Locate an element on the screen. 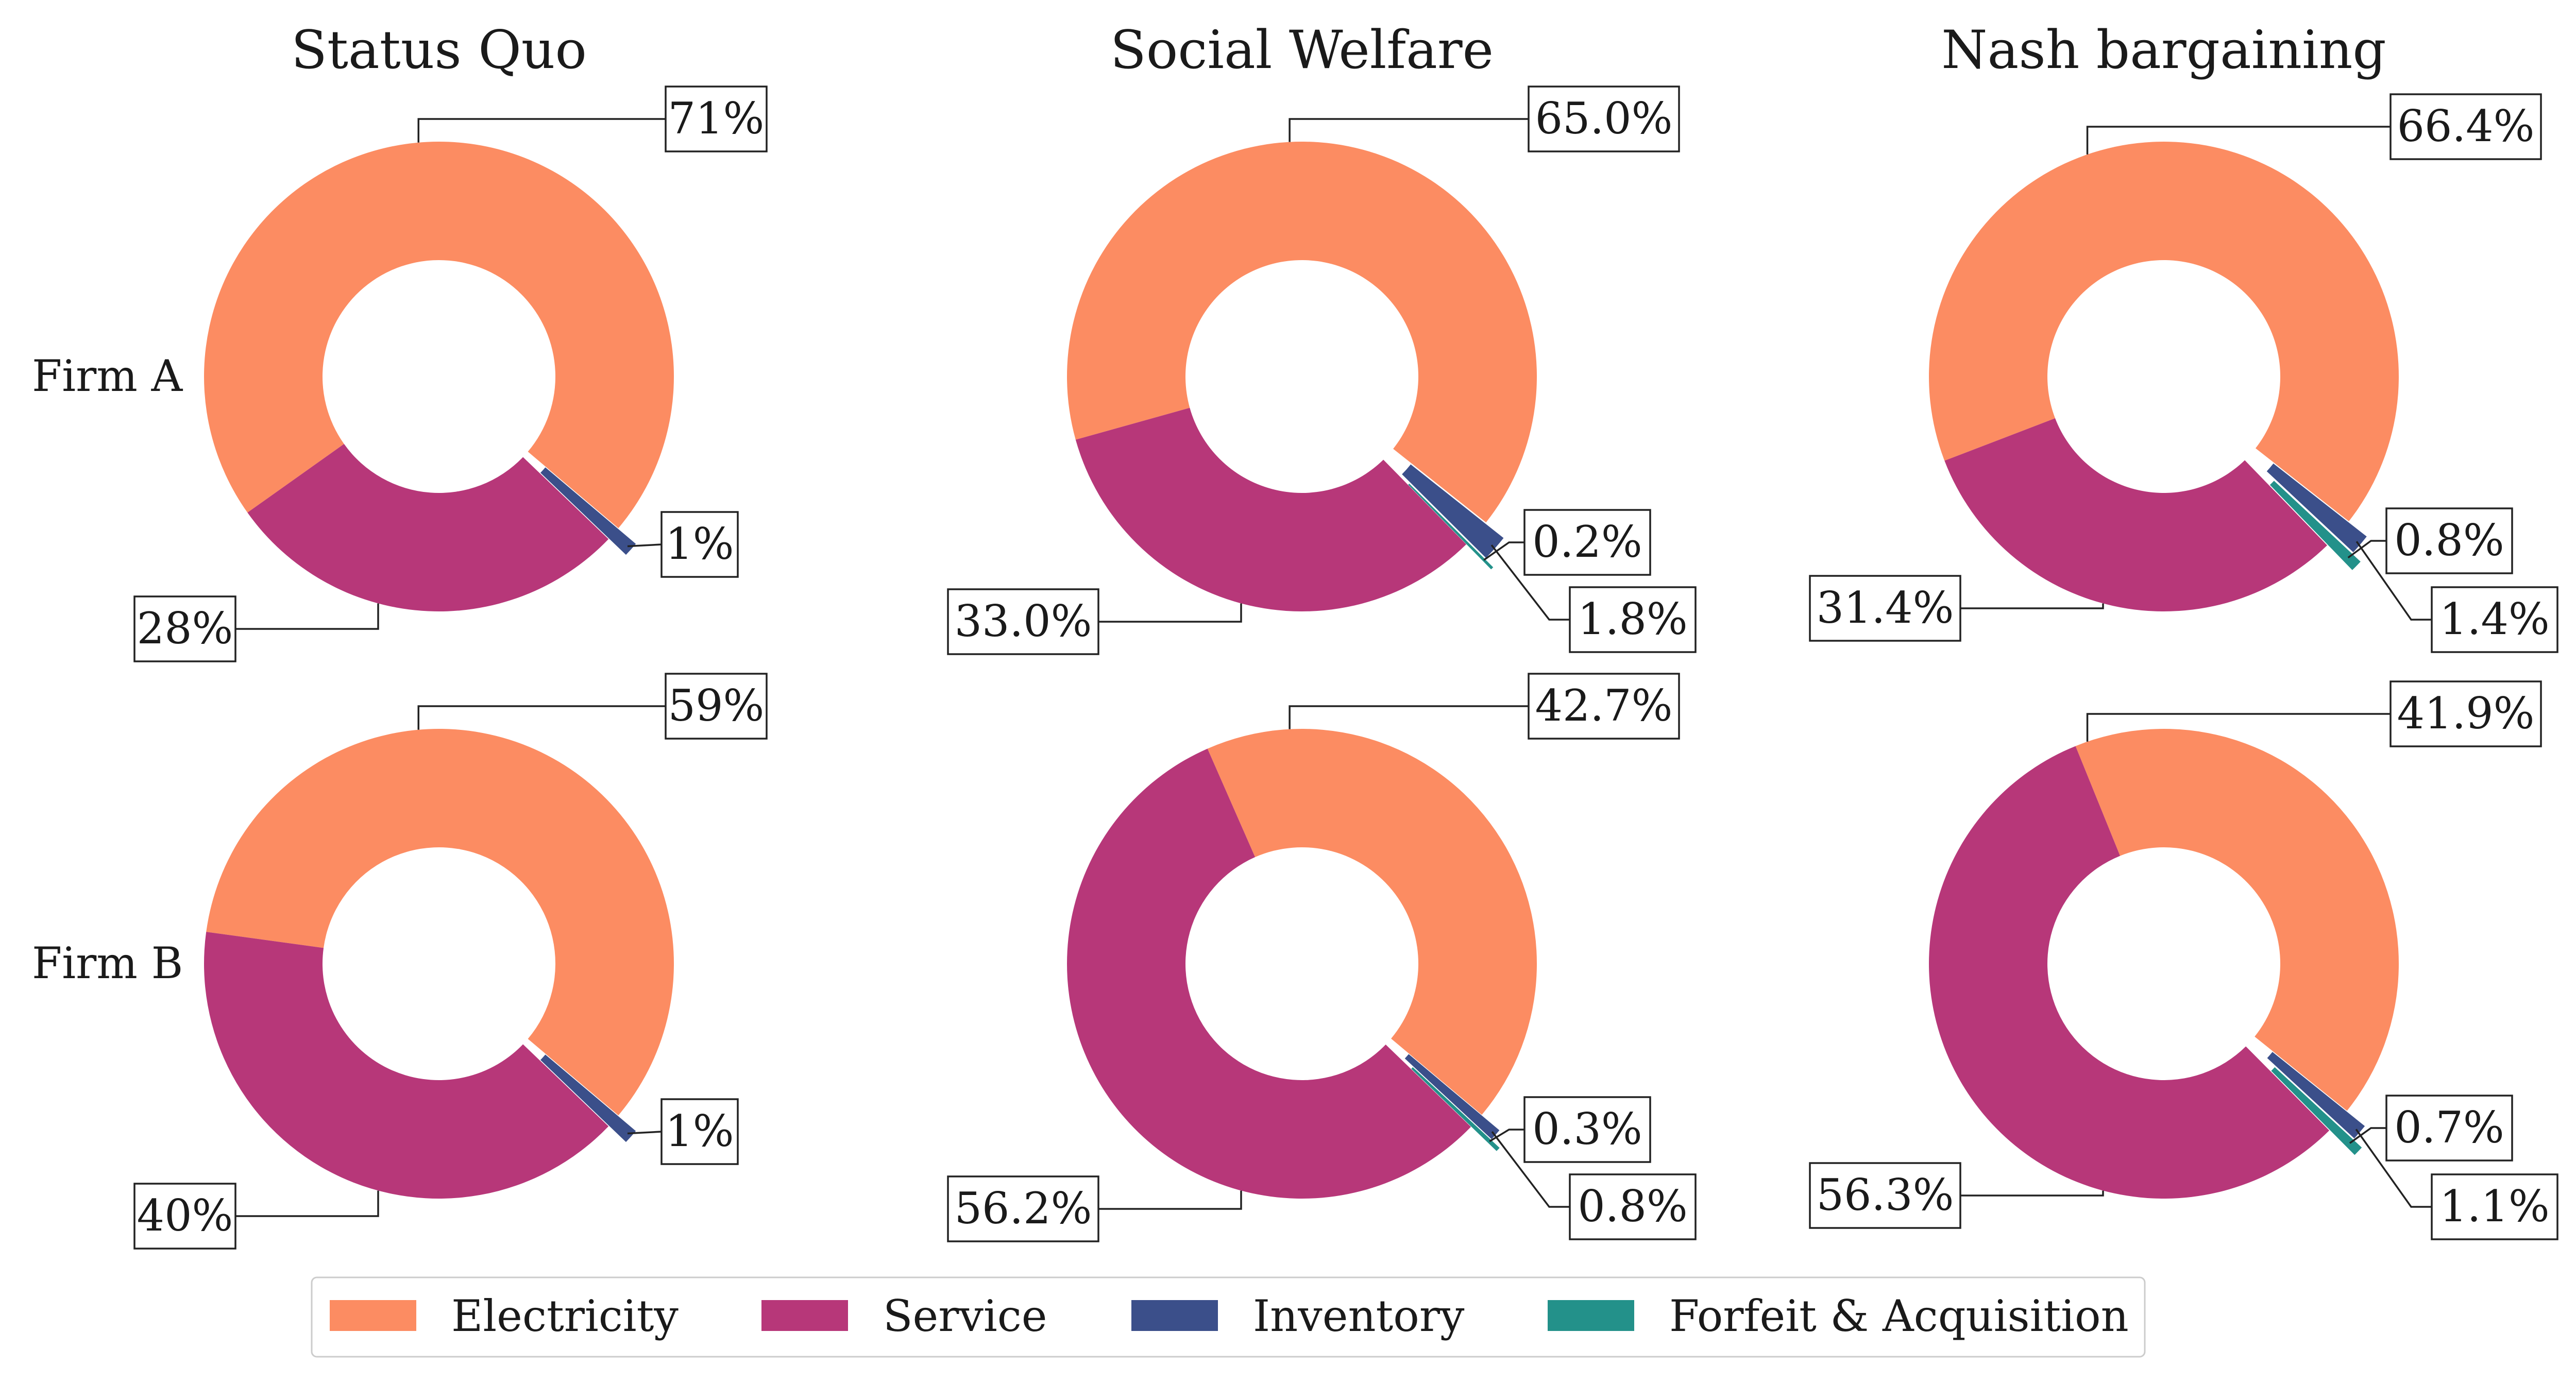  label-status-quo-firm-a-inventory-text: 1% is located at coordinates (699, 544).